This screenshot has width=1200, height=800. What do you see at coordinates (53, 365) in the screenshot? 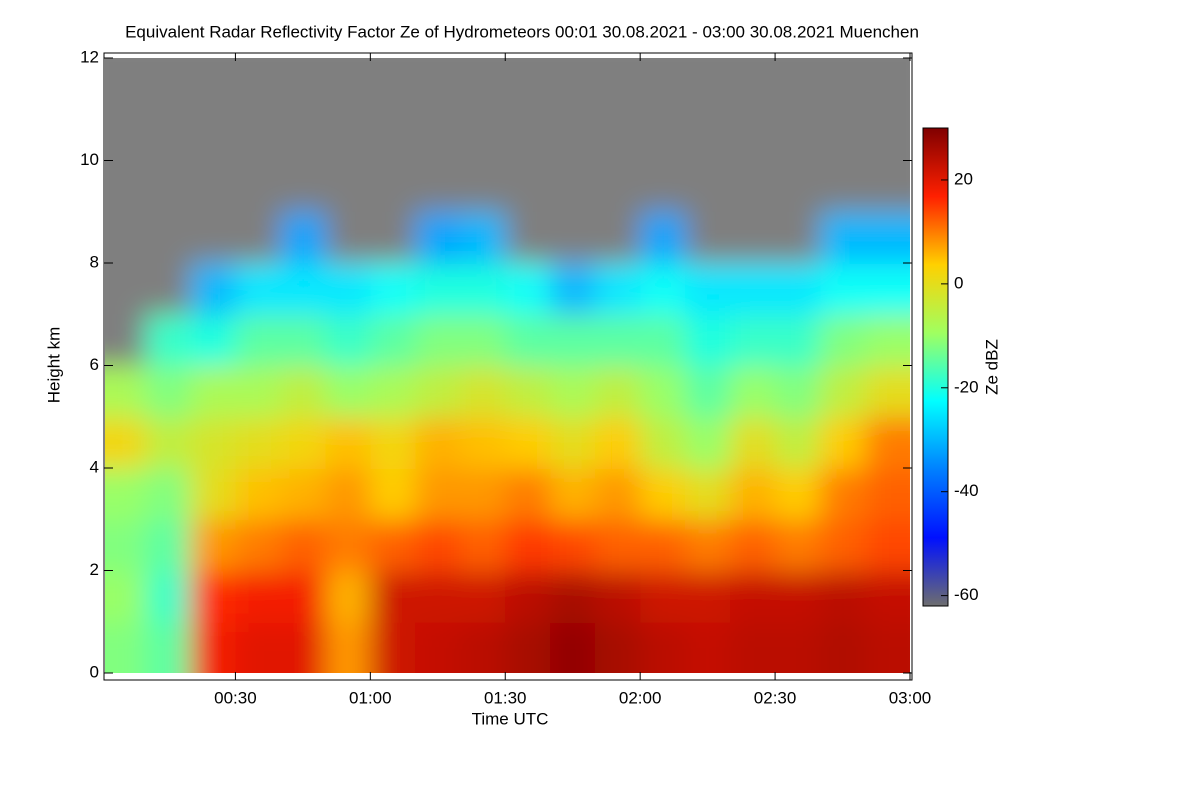
I see `y-axis-label: Height km` at bounding box center [53, 365].